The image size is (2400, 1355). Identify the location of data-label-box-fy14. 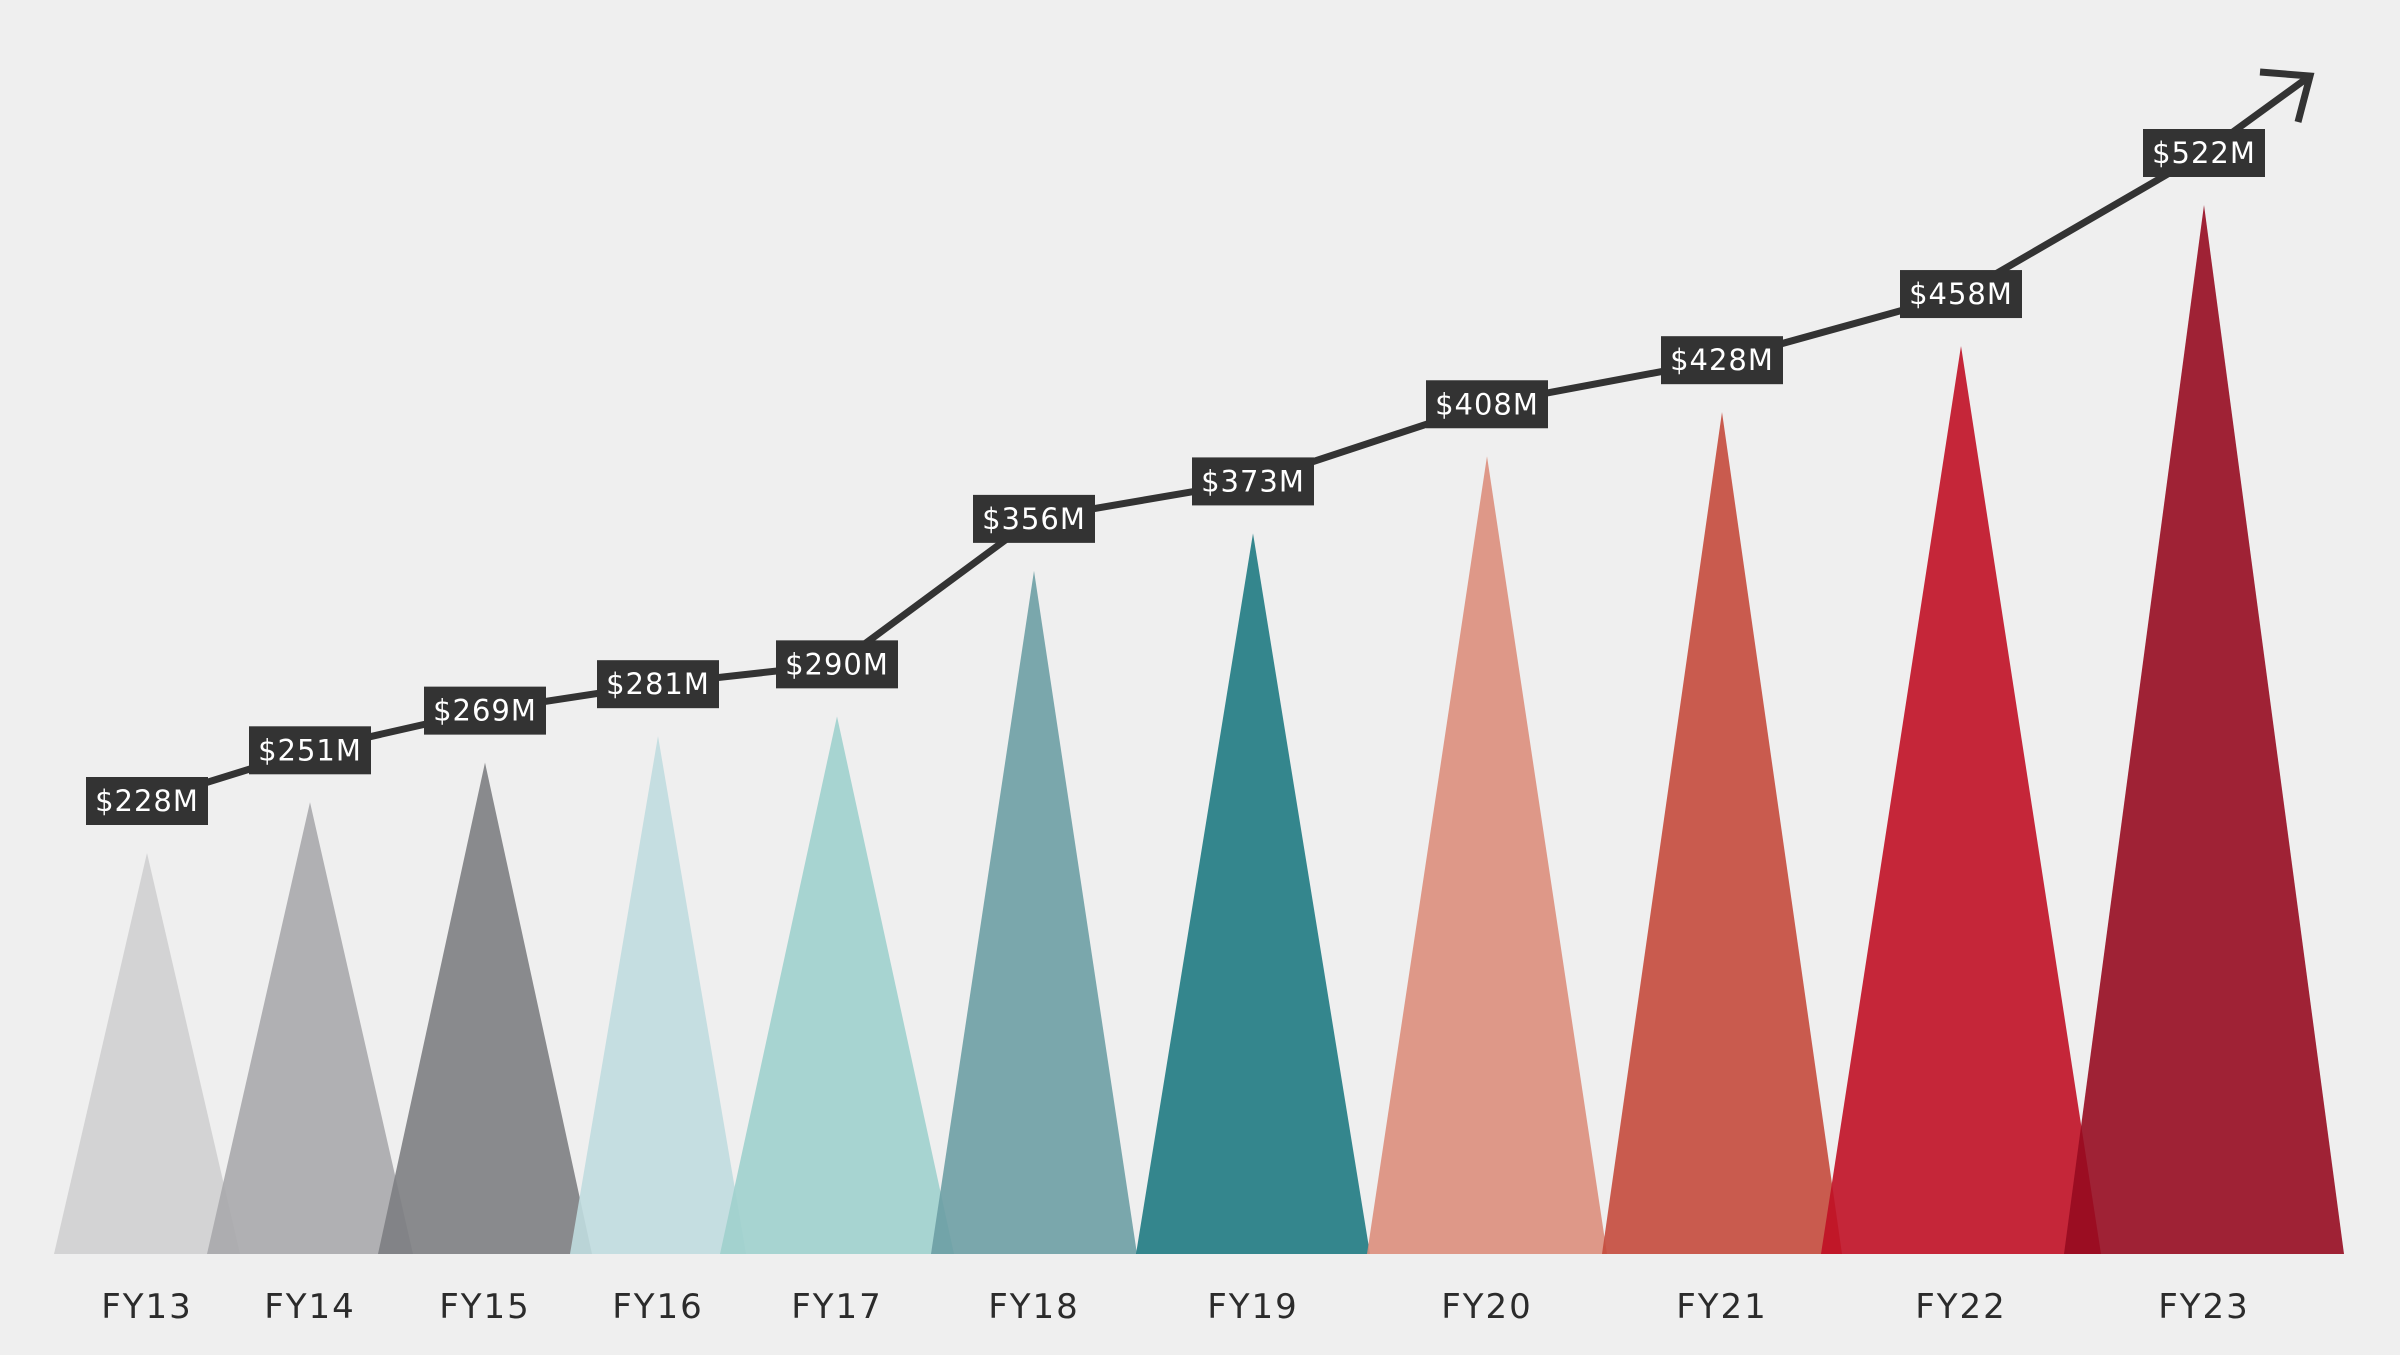
(310, 750).